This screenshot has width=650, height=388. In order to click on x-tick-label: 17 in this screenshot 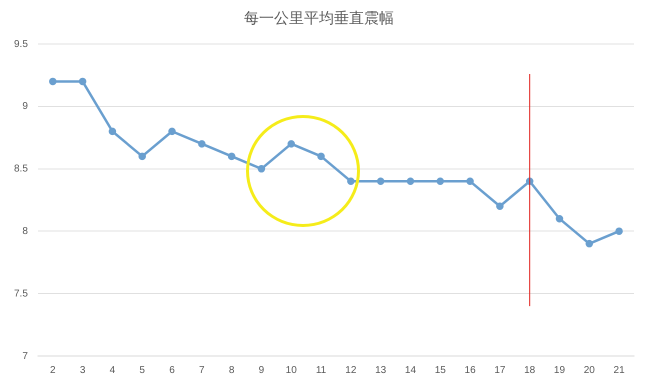, I will do `click(500, 370)`.